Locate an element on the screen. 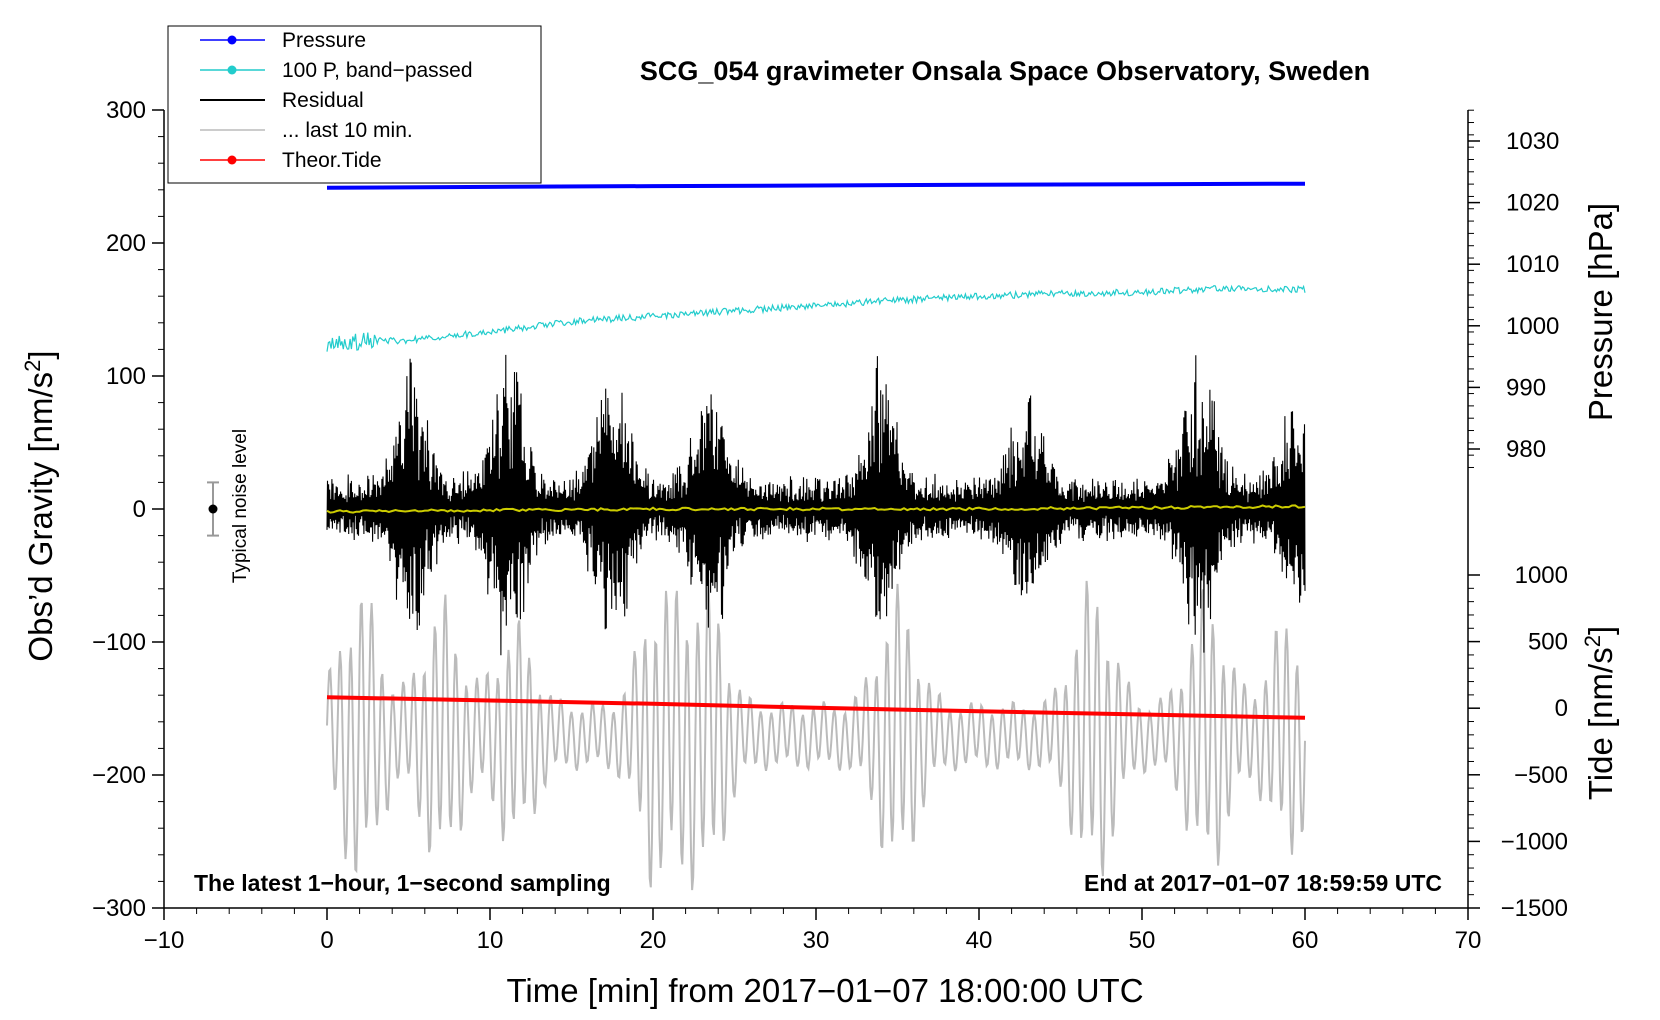  x-tick-label: 50 is located at coordinates (1142, 940).